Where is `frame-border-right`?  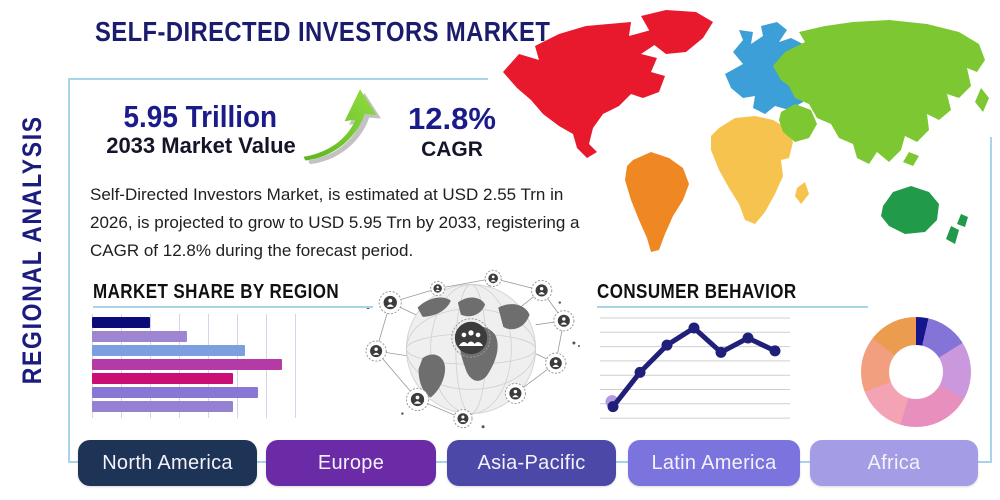
frame-border-right is located at coordinates (991, 300).